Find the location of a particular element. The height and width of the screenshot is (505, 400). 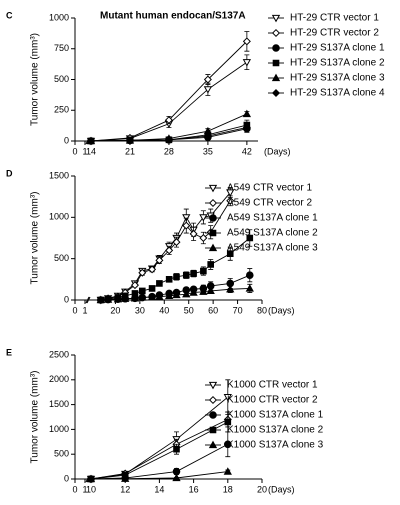

legend-label: K1000 CTR vector 1 is located at coordinates (272, 385).